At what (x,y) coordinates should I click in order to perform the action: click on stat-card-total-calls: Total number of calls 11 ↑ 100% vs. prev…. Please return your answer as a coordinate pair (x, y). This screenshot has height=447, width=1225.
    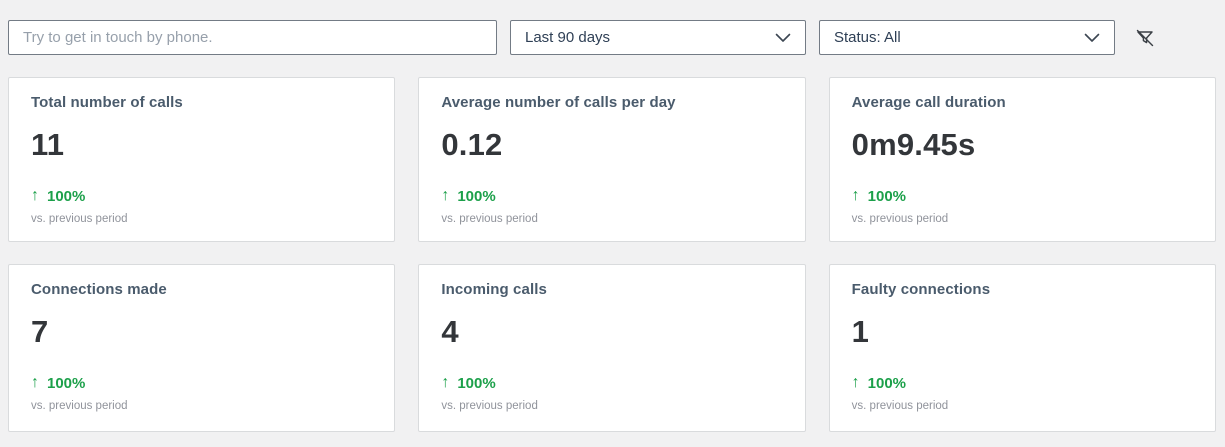
    Looking at the image, I should click on (202, 159).